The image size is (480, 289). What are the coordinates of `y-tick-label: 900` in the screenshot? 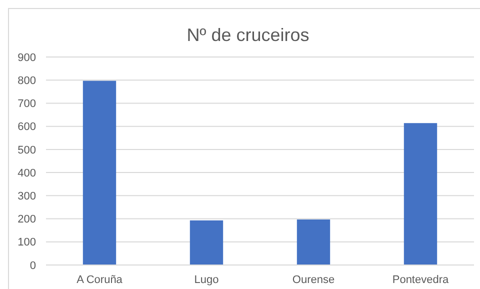 It's located at (27, 58).